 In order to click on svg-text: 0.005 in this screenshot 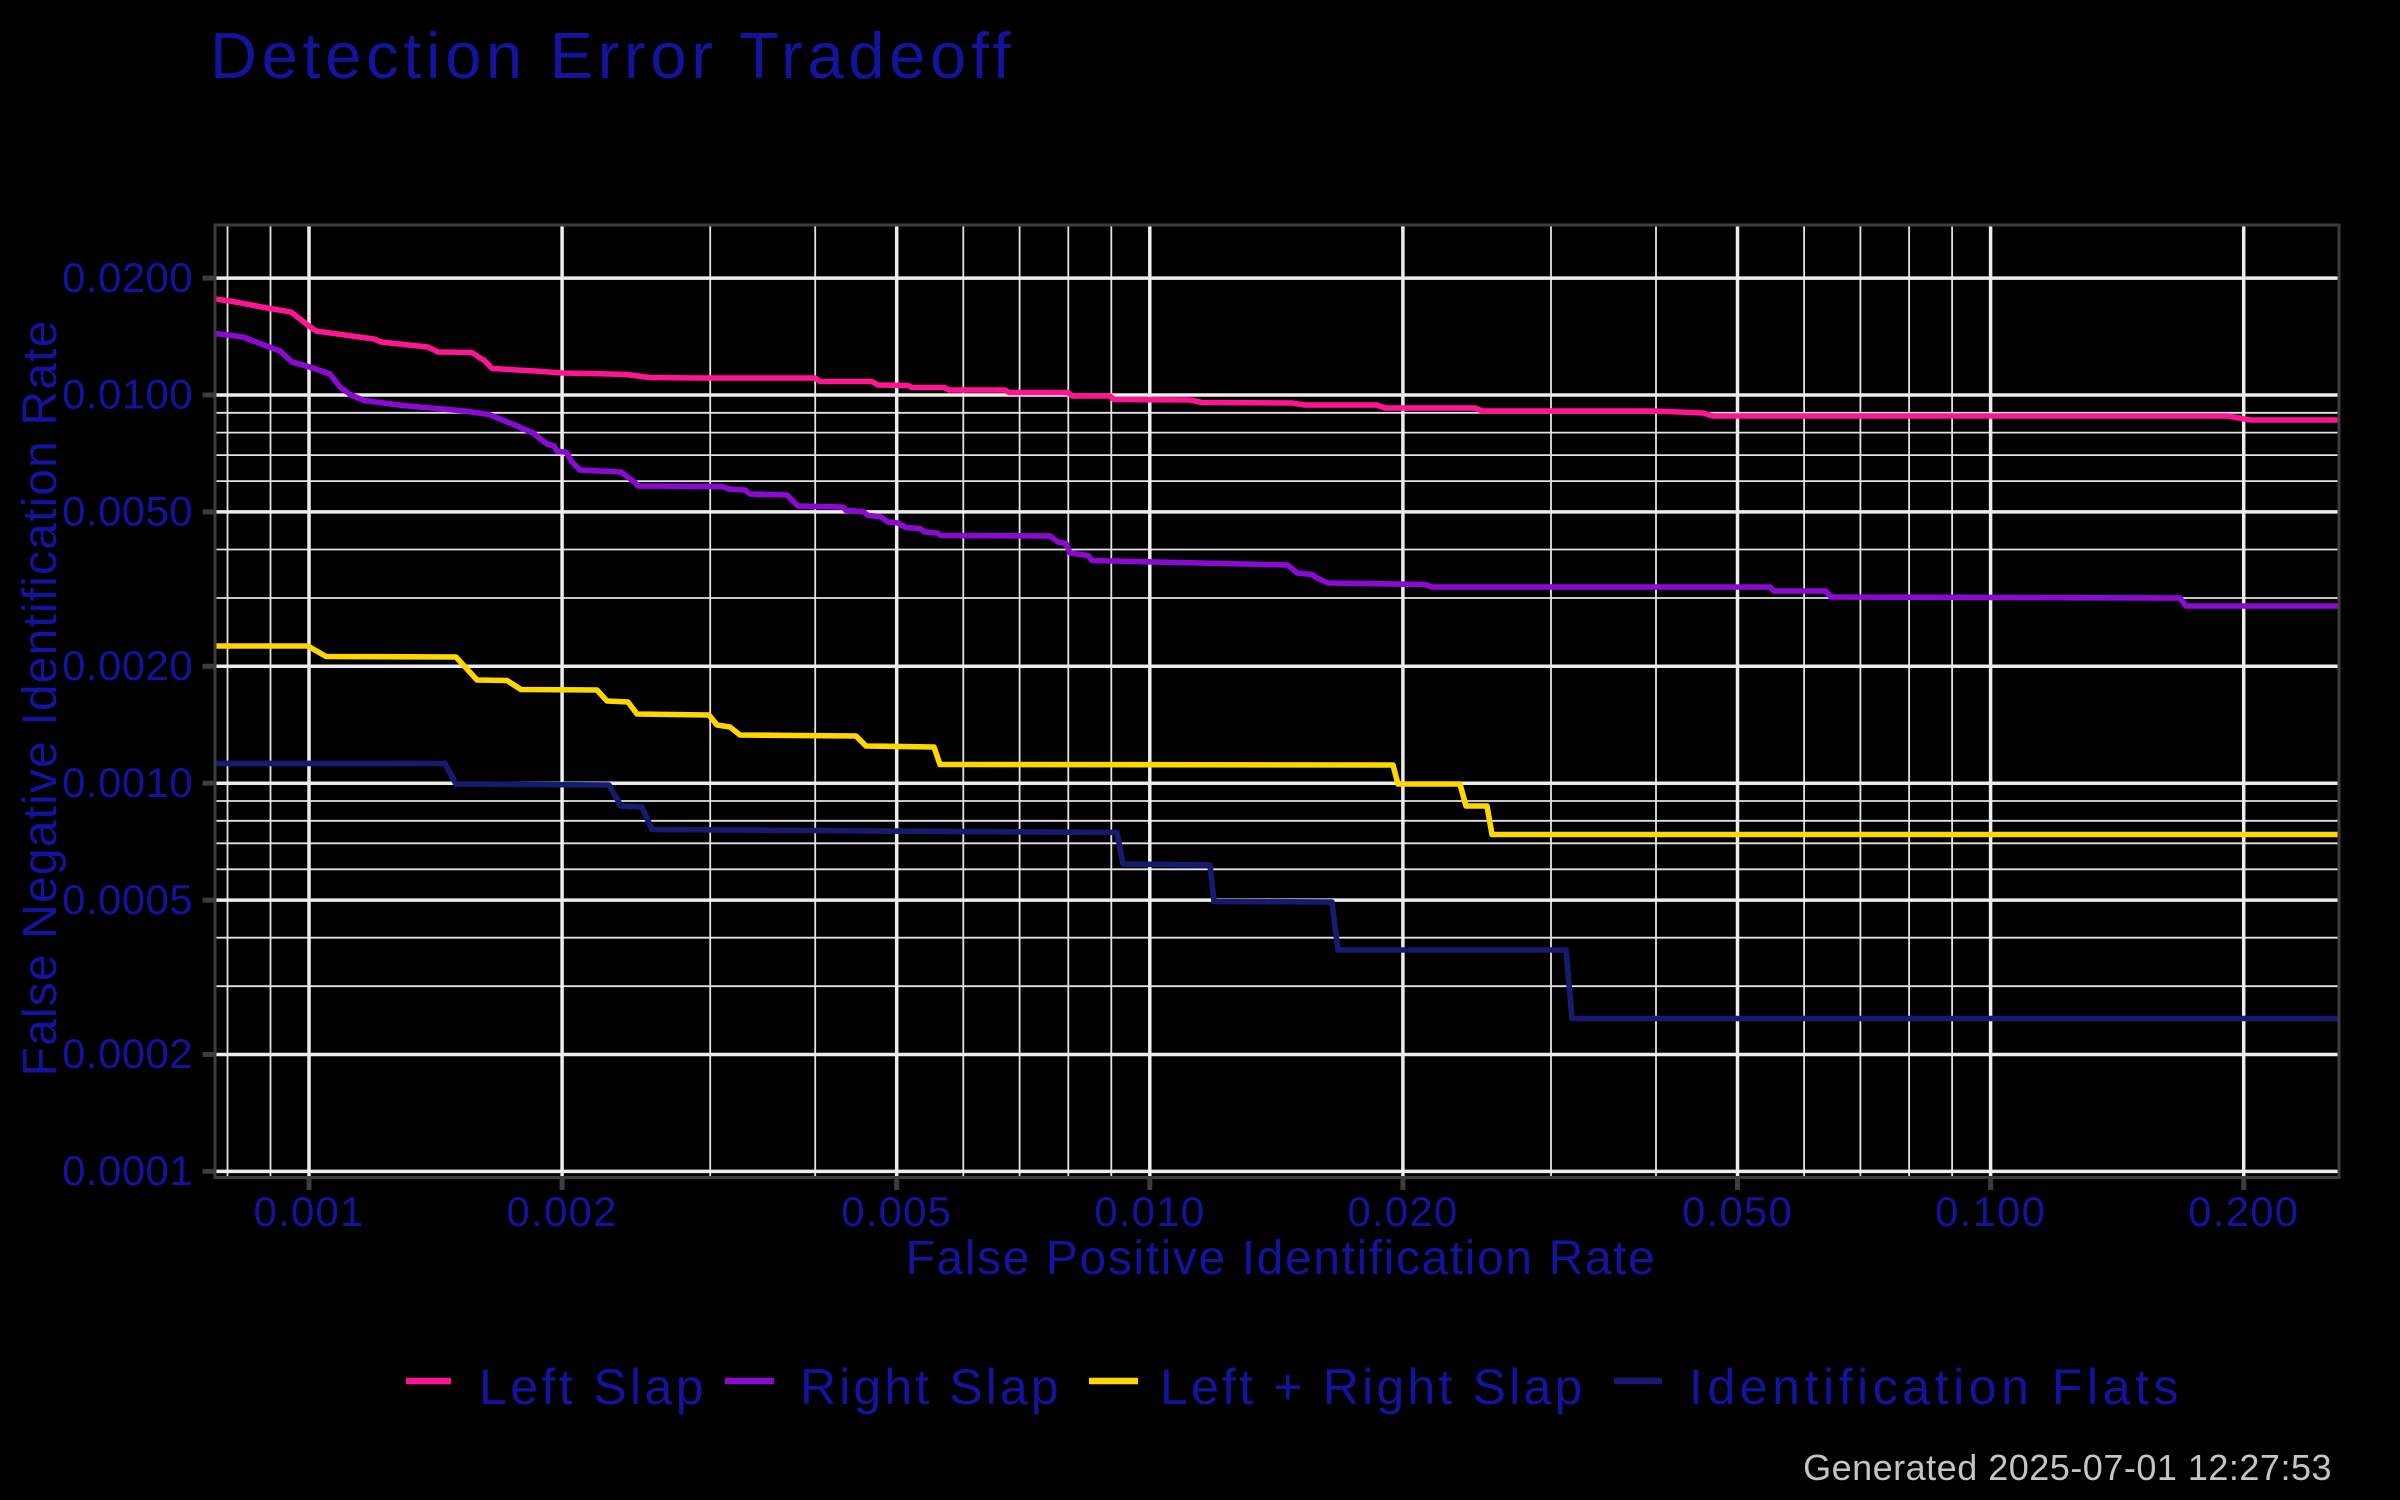, I will do `click(896, 1211)`.